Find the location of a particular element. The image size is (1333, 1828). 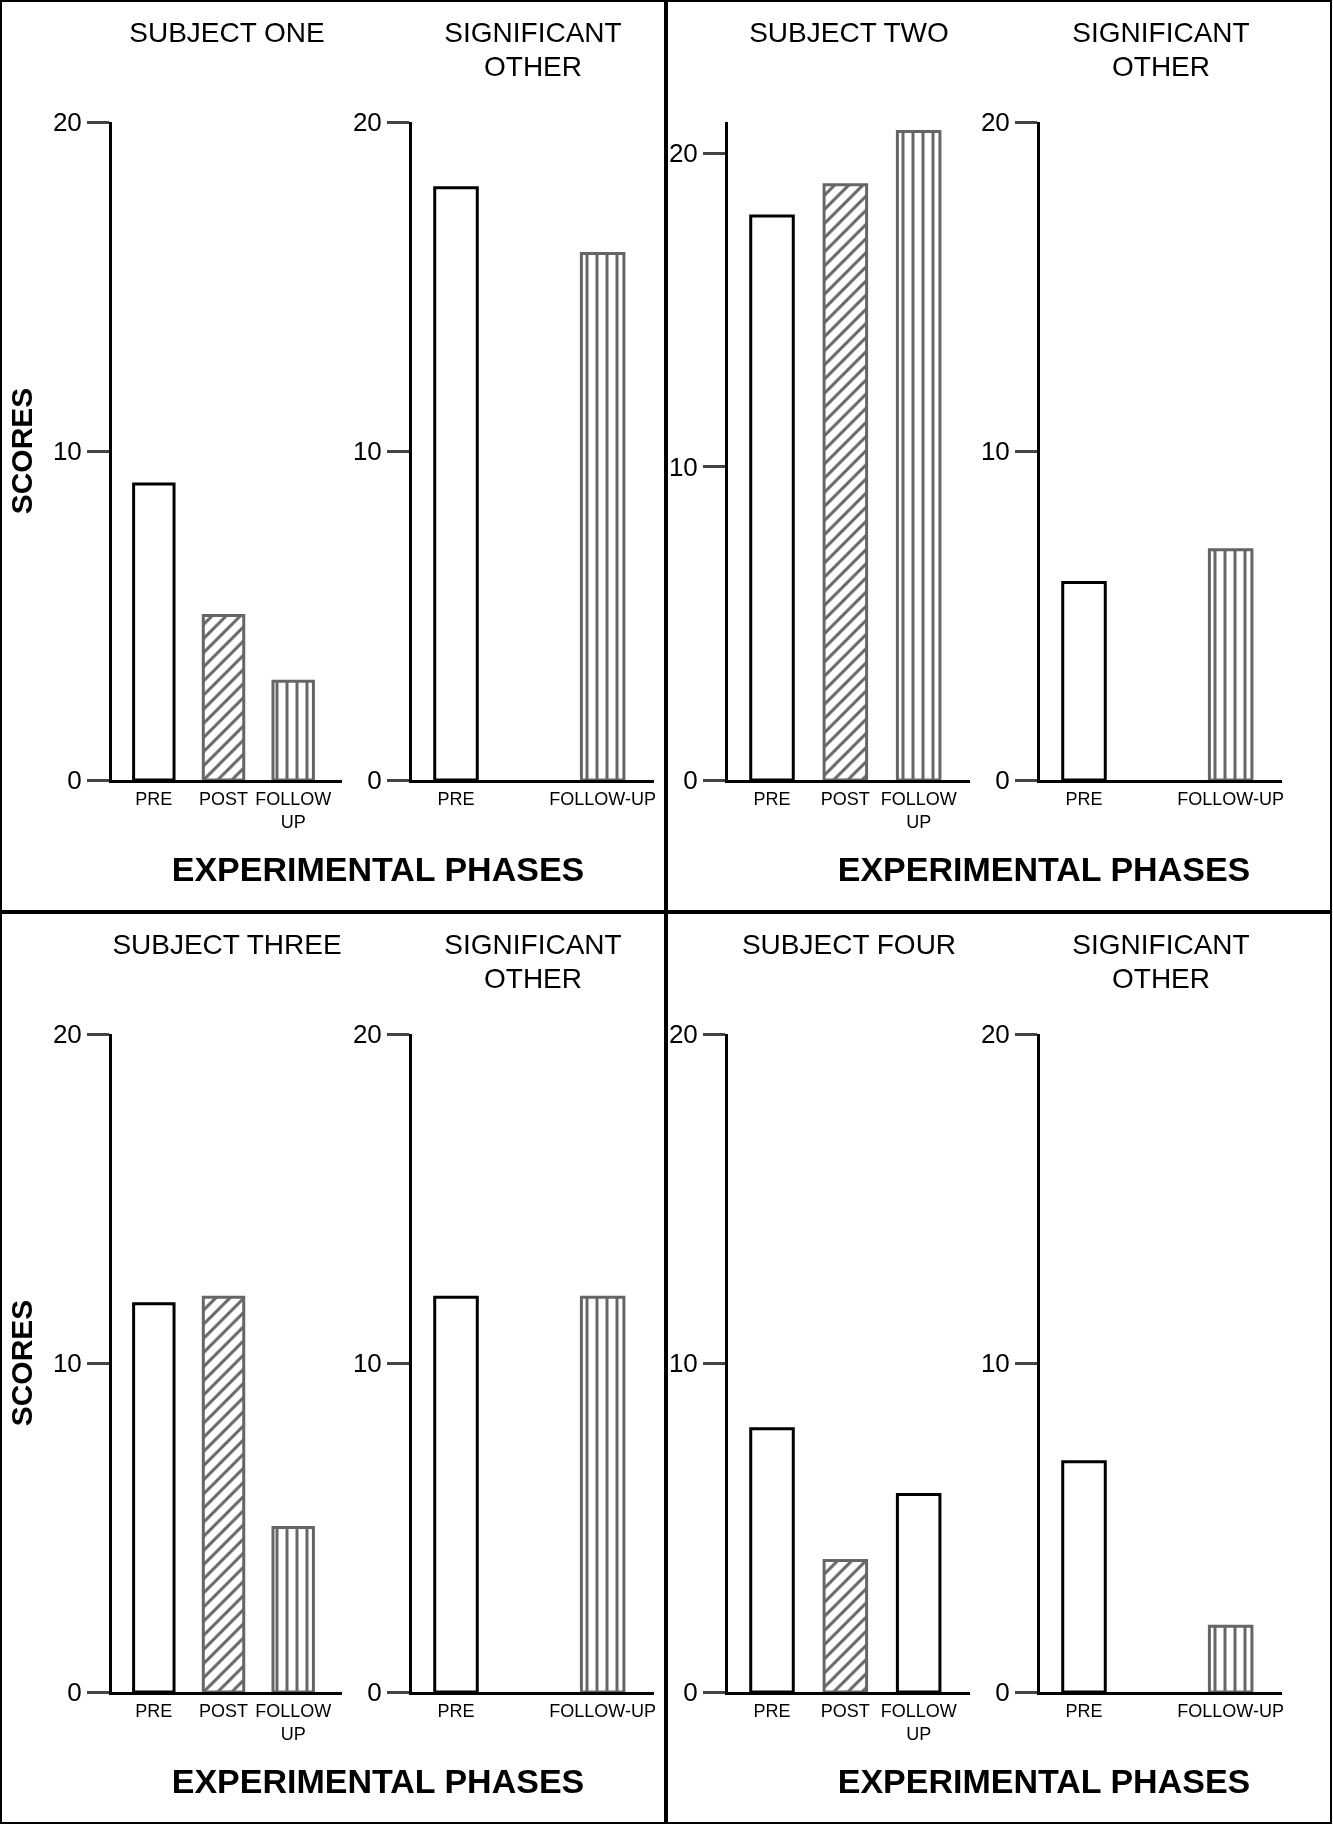

chart-title: SUBJECT TWO is located at coordinates (849, 33).